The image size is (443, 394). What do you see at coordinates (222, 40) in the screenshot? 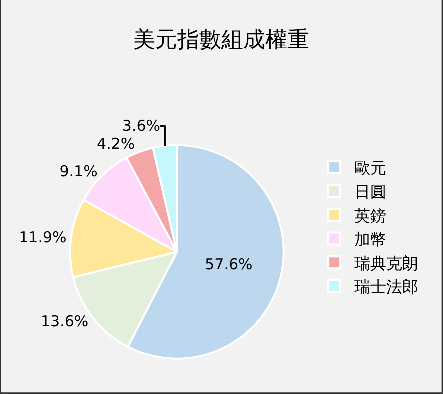
I see `chart-title: 美元指數組成權重` at bounding box center [222, 40].